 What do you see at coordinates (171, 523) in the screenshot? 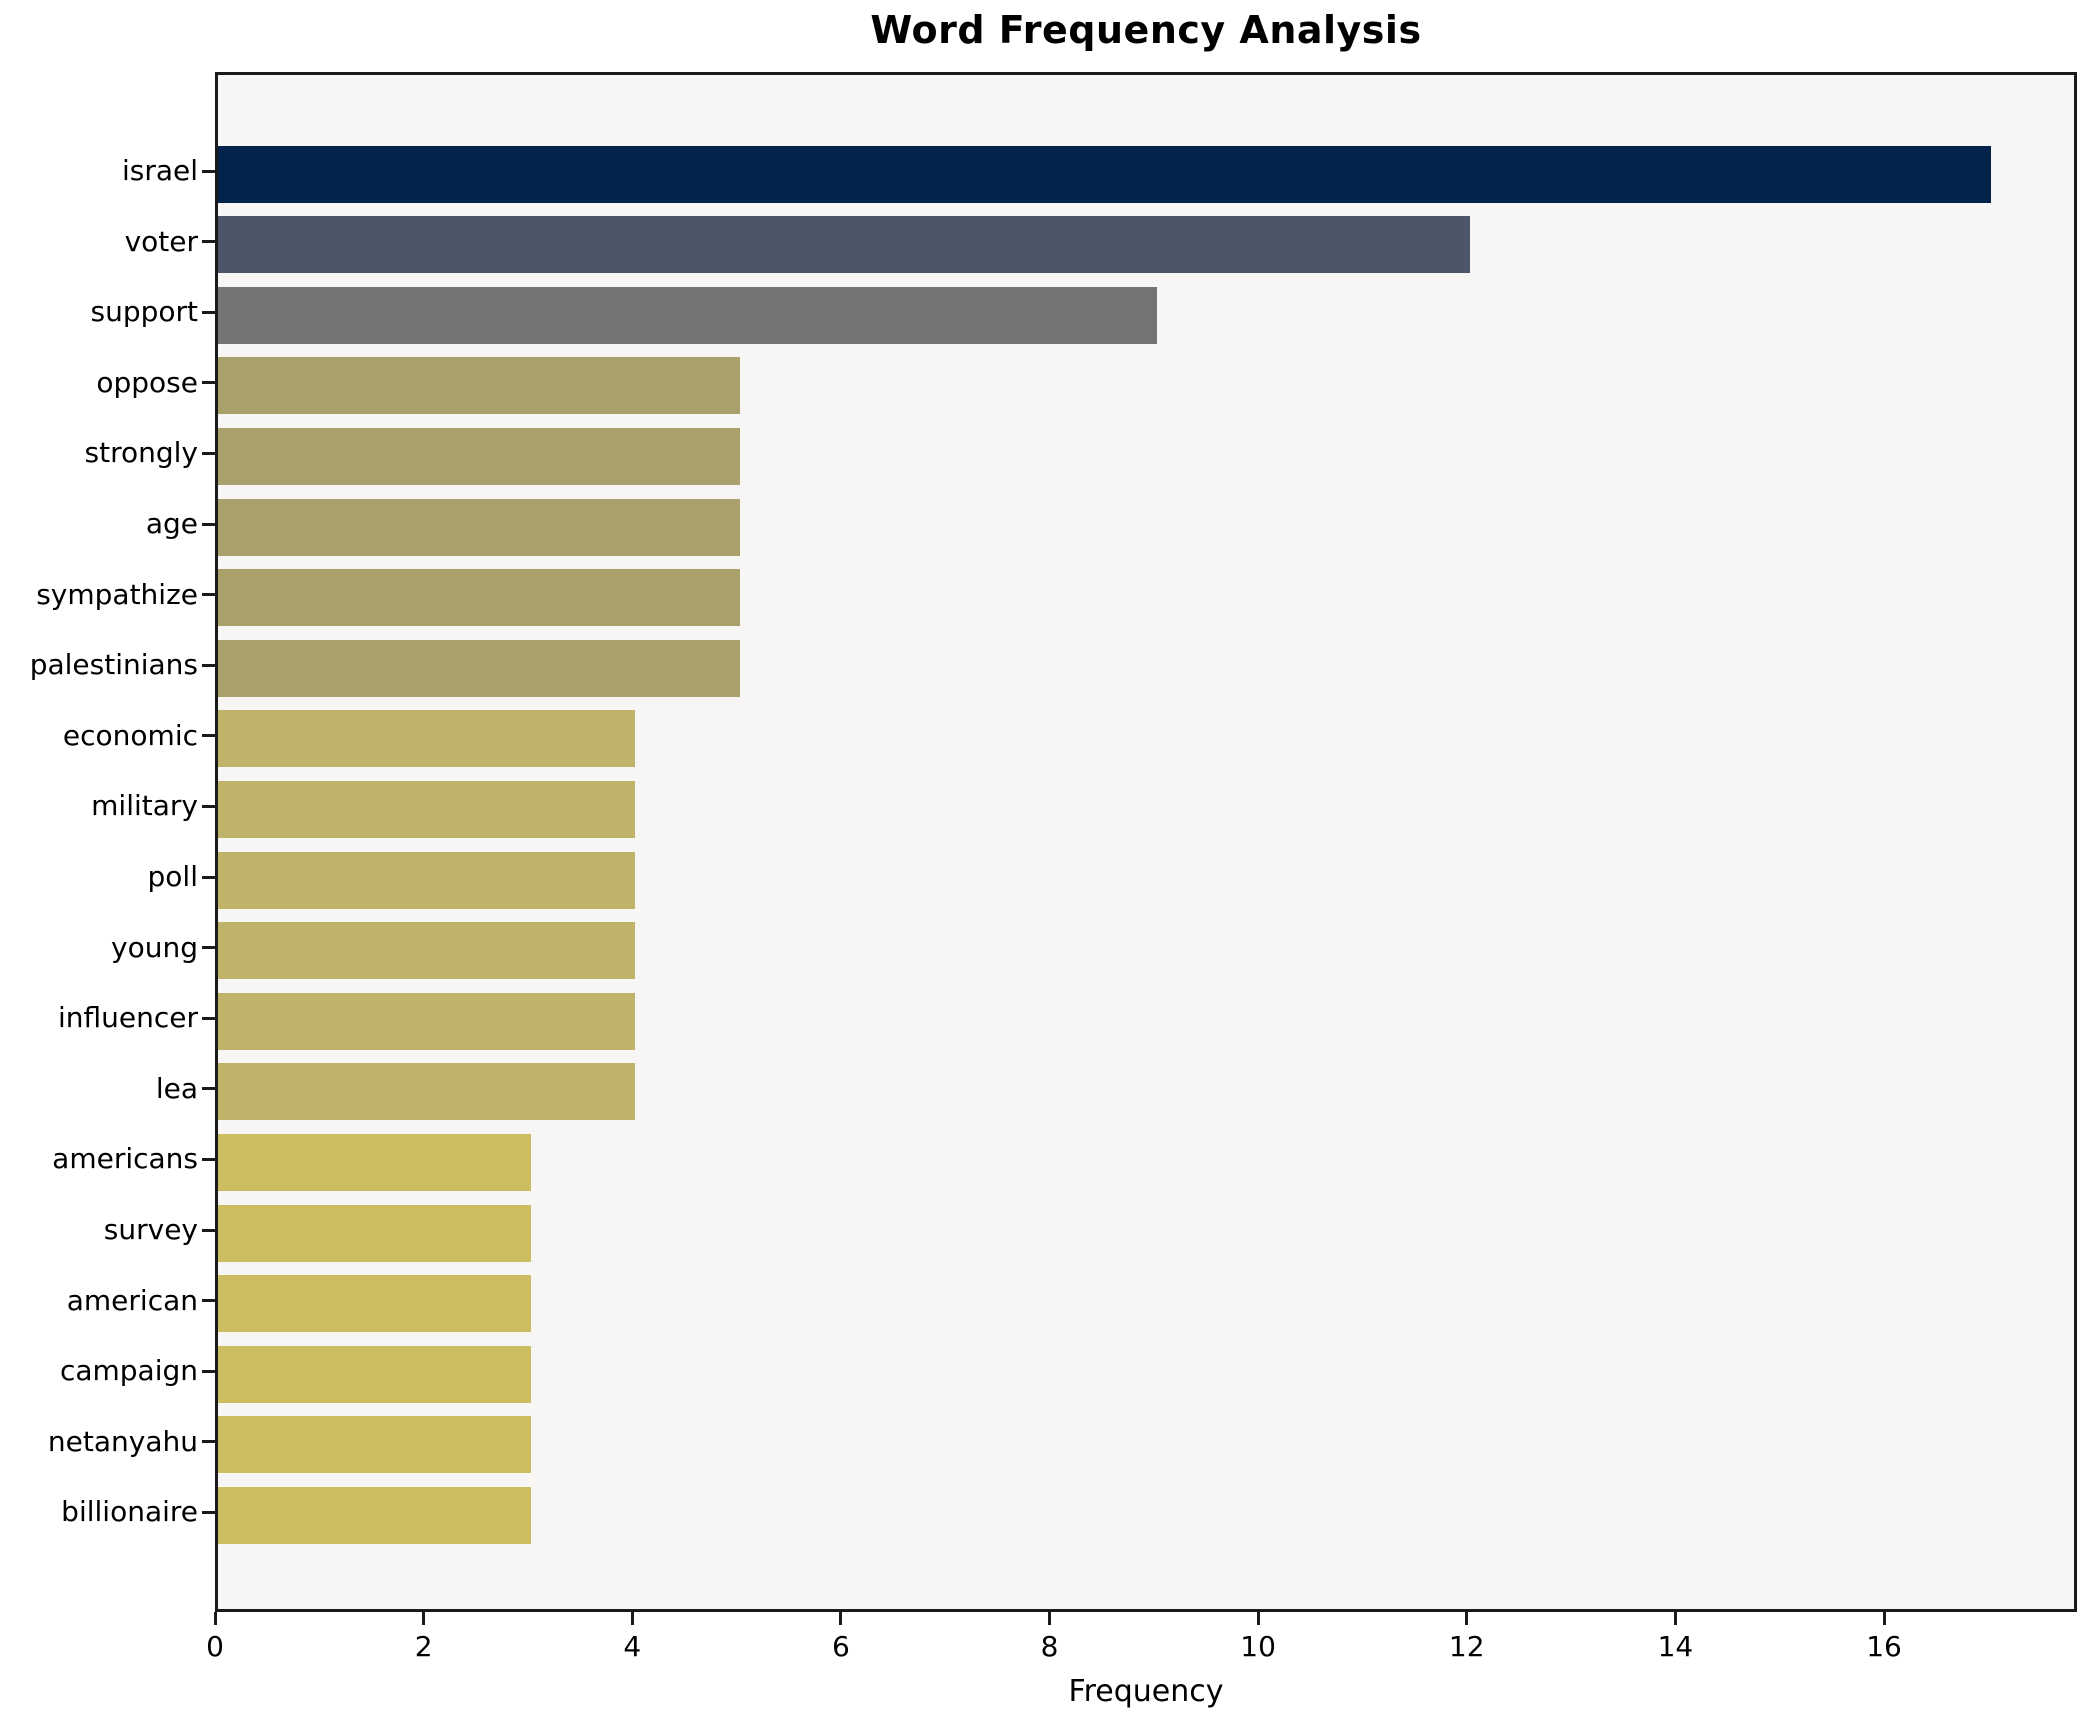
I see `y-tick-label-age: age` at bounding box center [171, 523].